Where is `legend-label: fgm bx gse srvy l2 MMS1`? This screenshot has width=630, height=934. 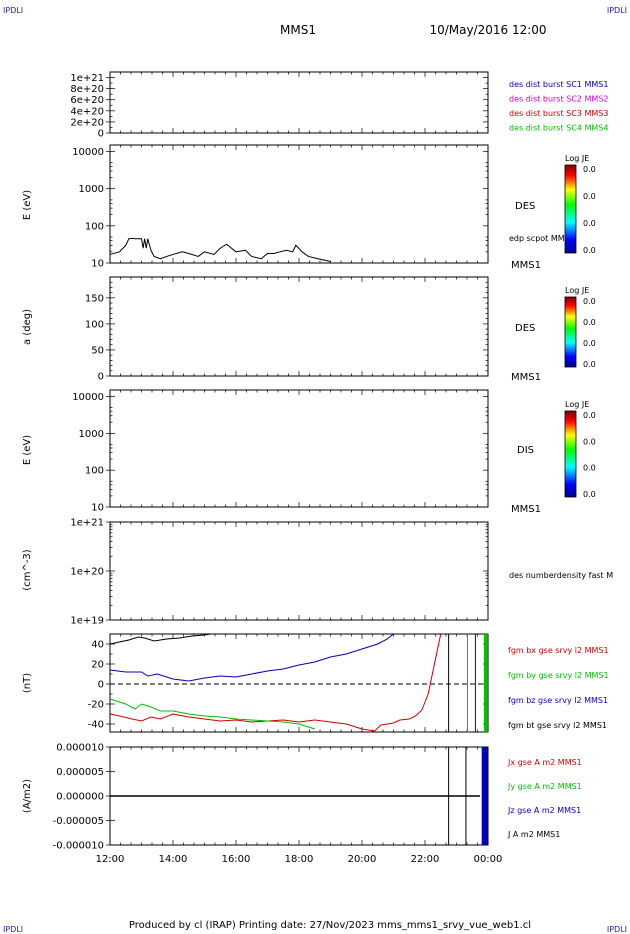 legend-label: fgm bx gse srvy l2 MMS1 is located at coordinates (558, 650).